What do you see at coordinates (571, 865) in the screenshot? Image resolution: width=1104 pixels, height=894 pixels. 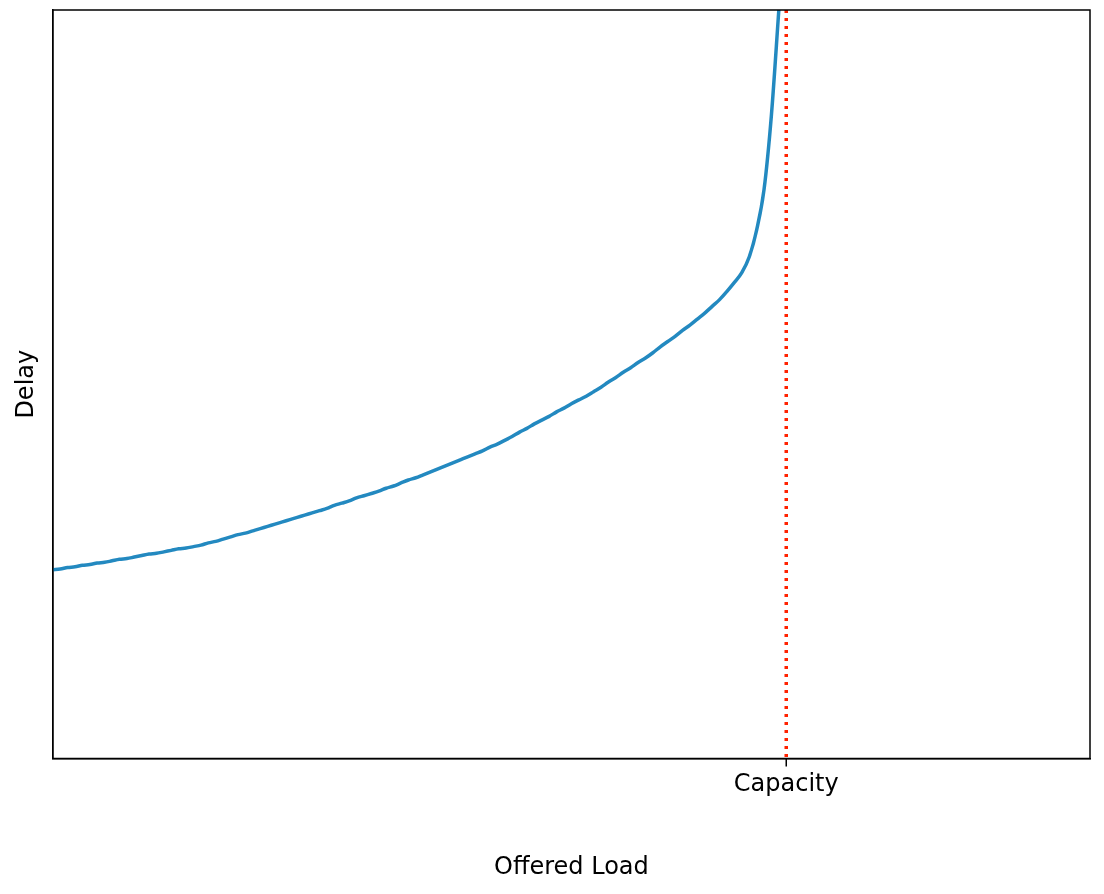 I see `x-axis-title: Offered Load` at bounding box center [571, 865].